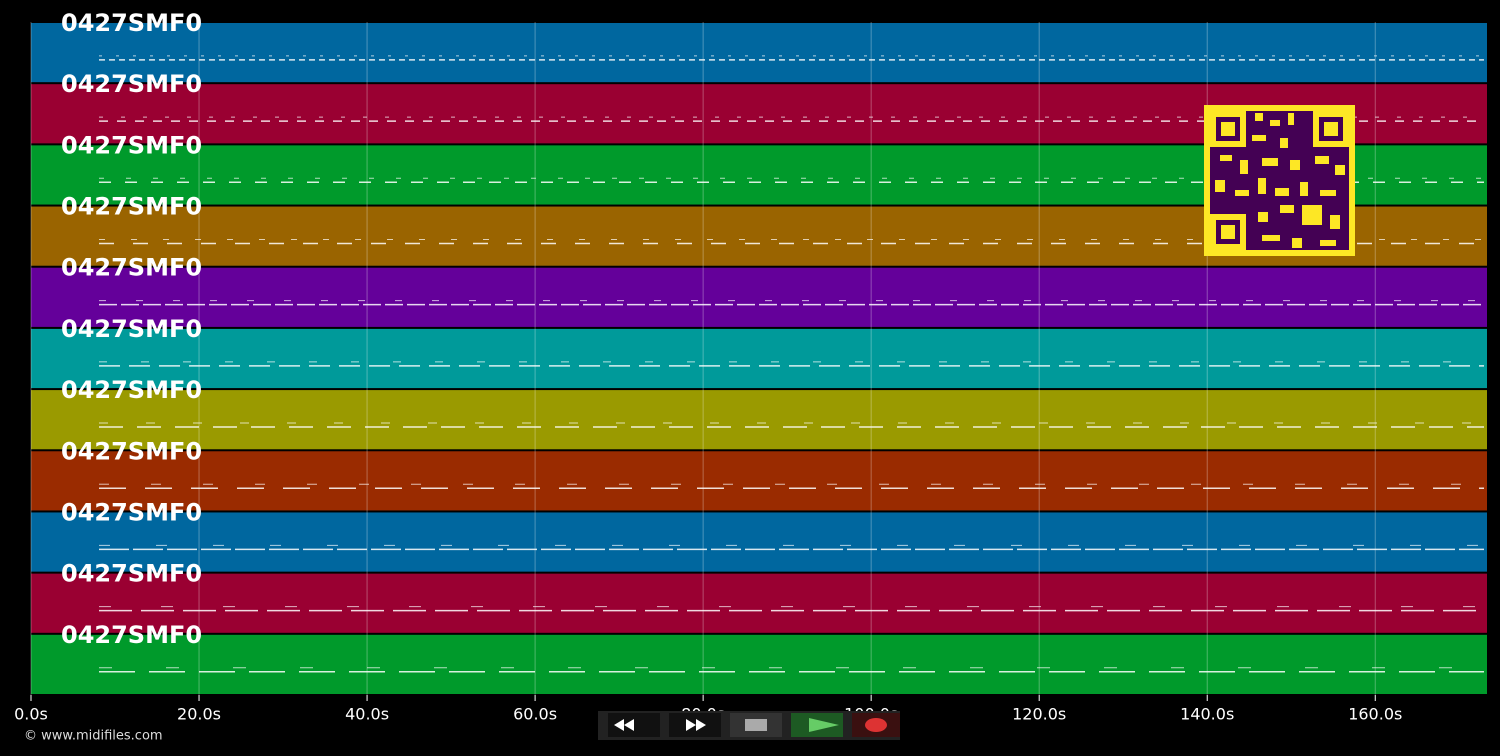 The height and width of the screenshot is (756, 1500). Describe the element at coordinates (876, 725) in the screenshot. I see `record-button` at that location.